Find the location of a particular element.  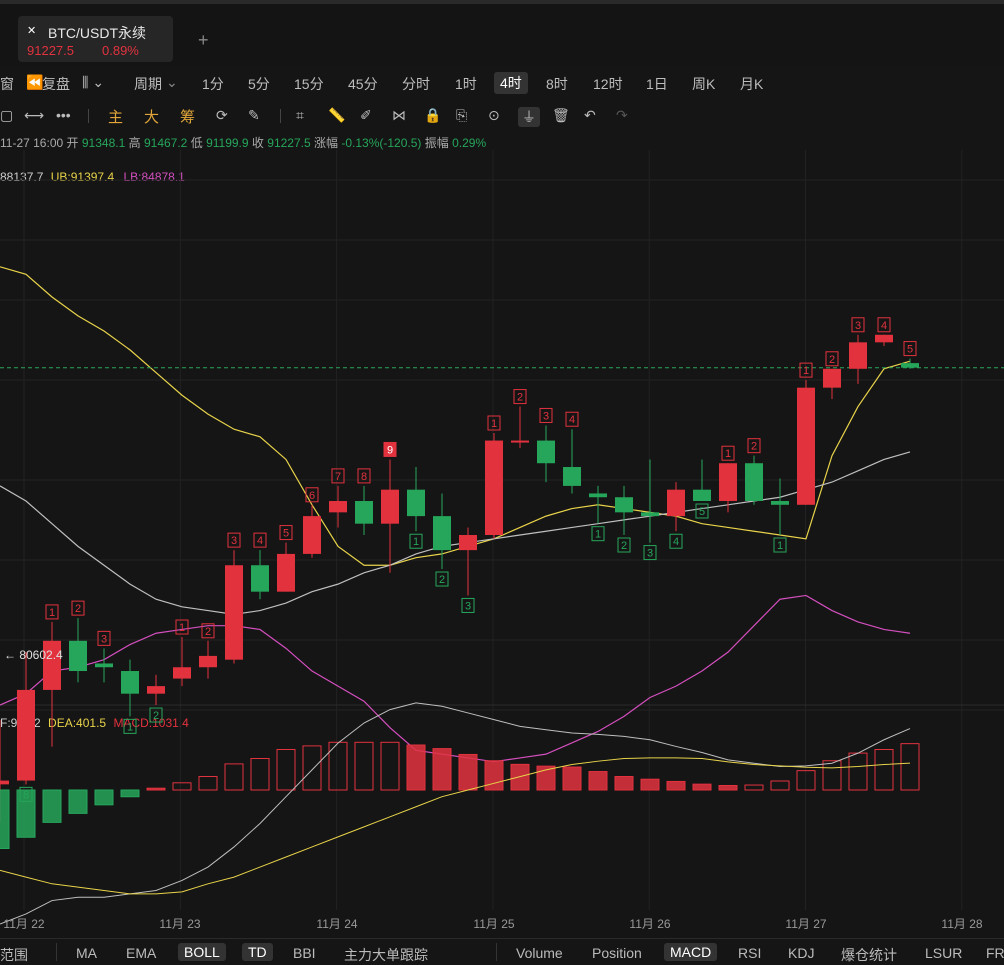

tf-8h: 8时 is located at coordinates (557, 84).